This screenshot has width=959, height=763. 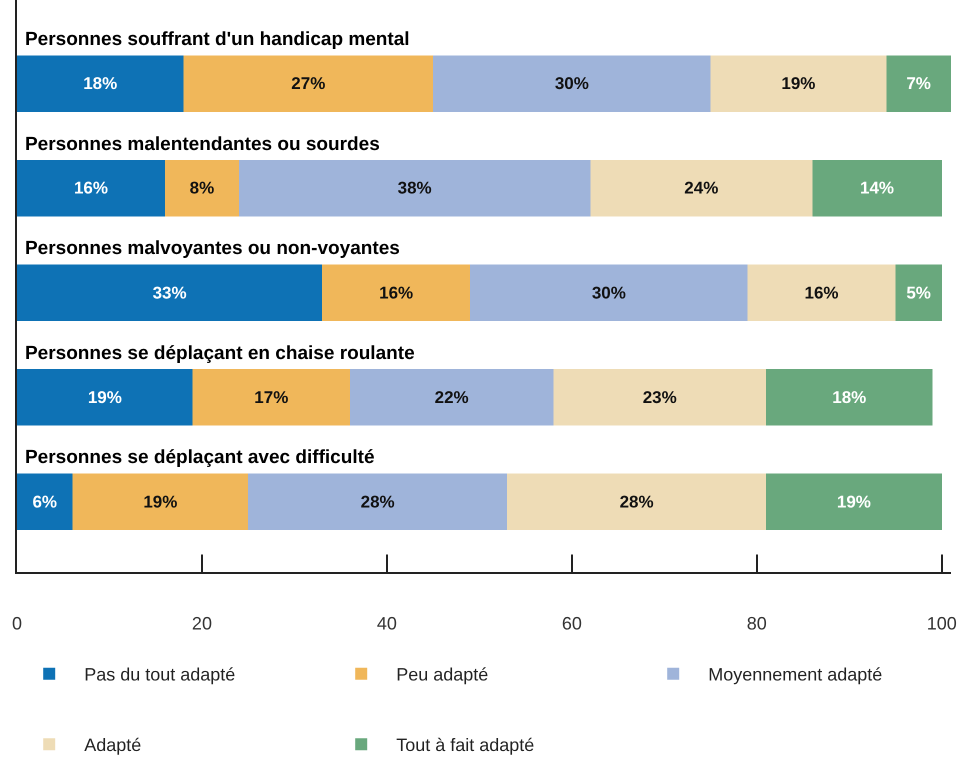 I want to click on legend-label: Pas du tout adapté, so click(x=160, y=674).